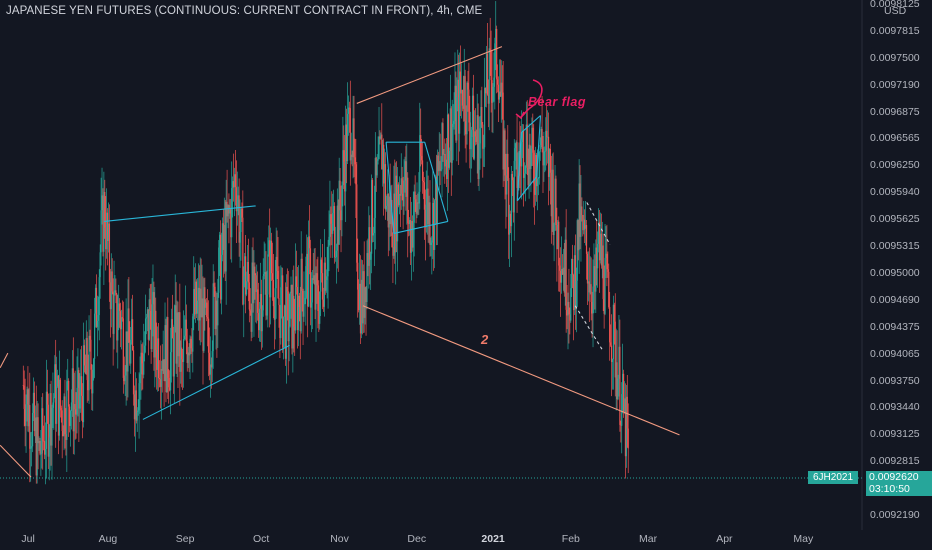 This screenshot has width=932, height=550. Describe the element at coordinates (180, 213) in the screenshot. I see `trendline-upper-blue` at that location.